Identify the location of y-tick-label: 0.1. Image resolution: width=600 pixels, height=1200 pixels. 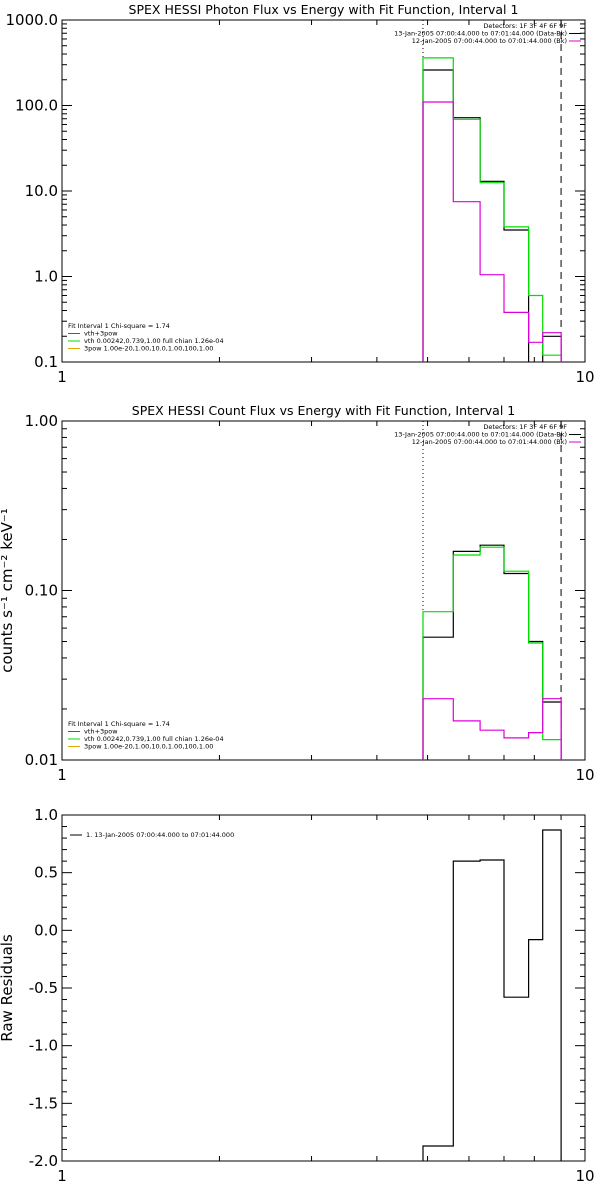
(46, 362).